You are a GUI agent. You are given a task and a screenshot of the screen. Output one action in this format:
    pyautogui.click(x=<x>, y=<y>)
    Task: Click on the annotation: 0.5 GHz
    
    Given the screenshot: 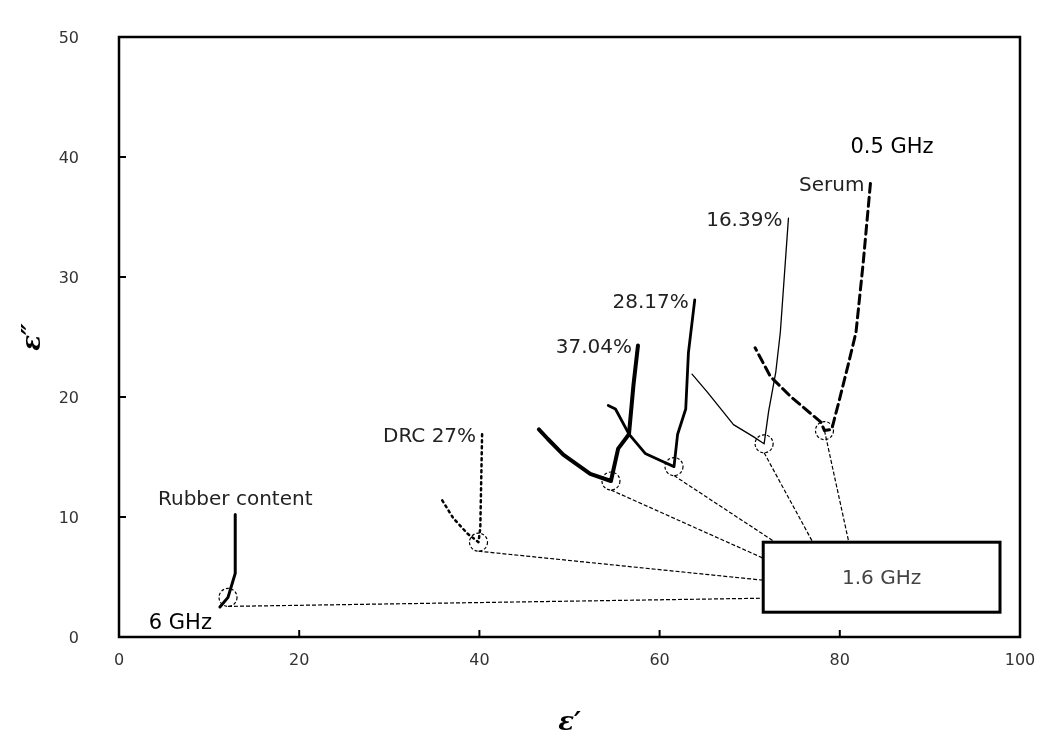 What is the action you would take?
    pyautogui.click(x=892, y=146)
    